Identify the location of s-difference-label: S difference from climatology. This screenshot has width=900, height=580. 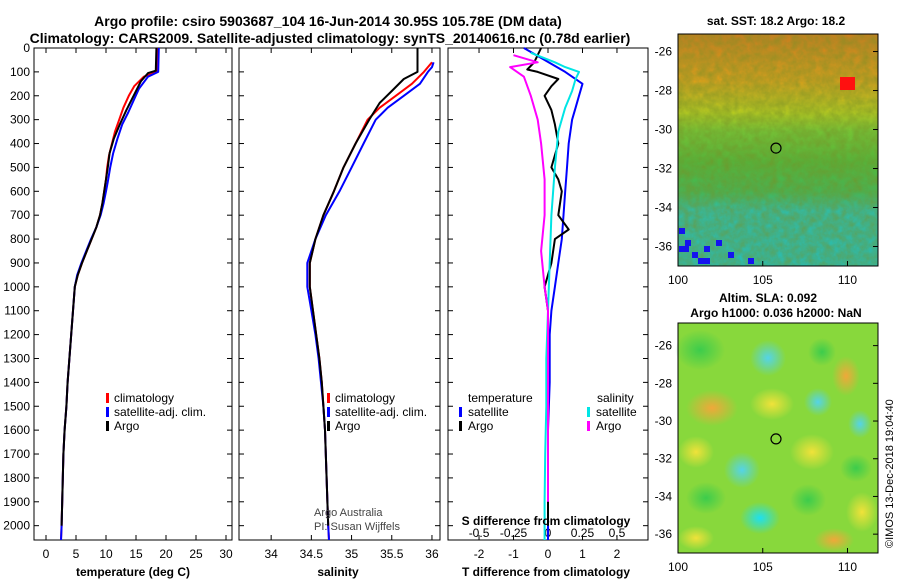
(546, 521).